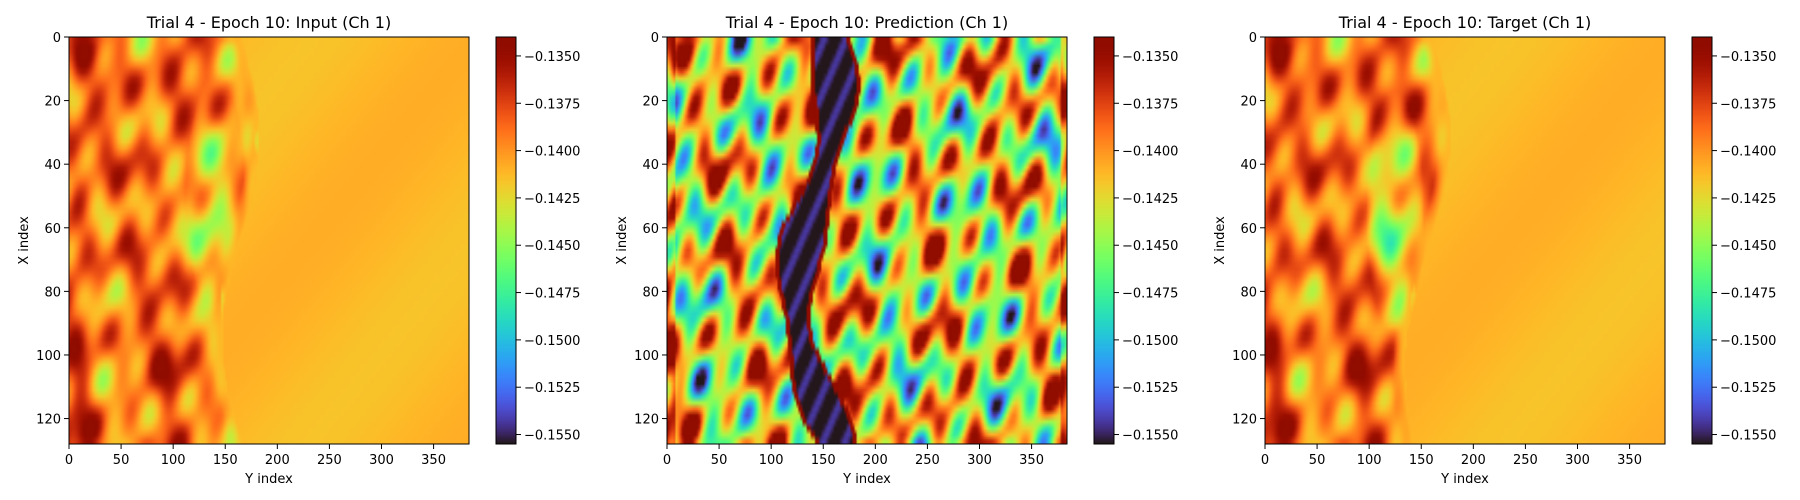  Describe the element at coordinates (866, 22) in the screenshot. I see `chart-title: Trial 4 - Epoch 10: Prediction (Ch 1)` at that location.